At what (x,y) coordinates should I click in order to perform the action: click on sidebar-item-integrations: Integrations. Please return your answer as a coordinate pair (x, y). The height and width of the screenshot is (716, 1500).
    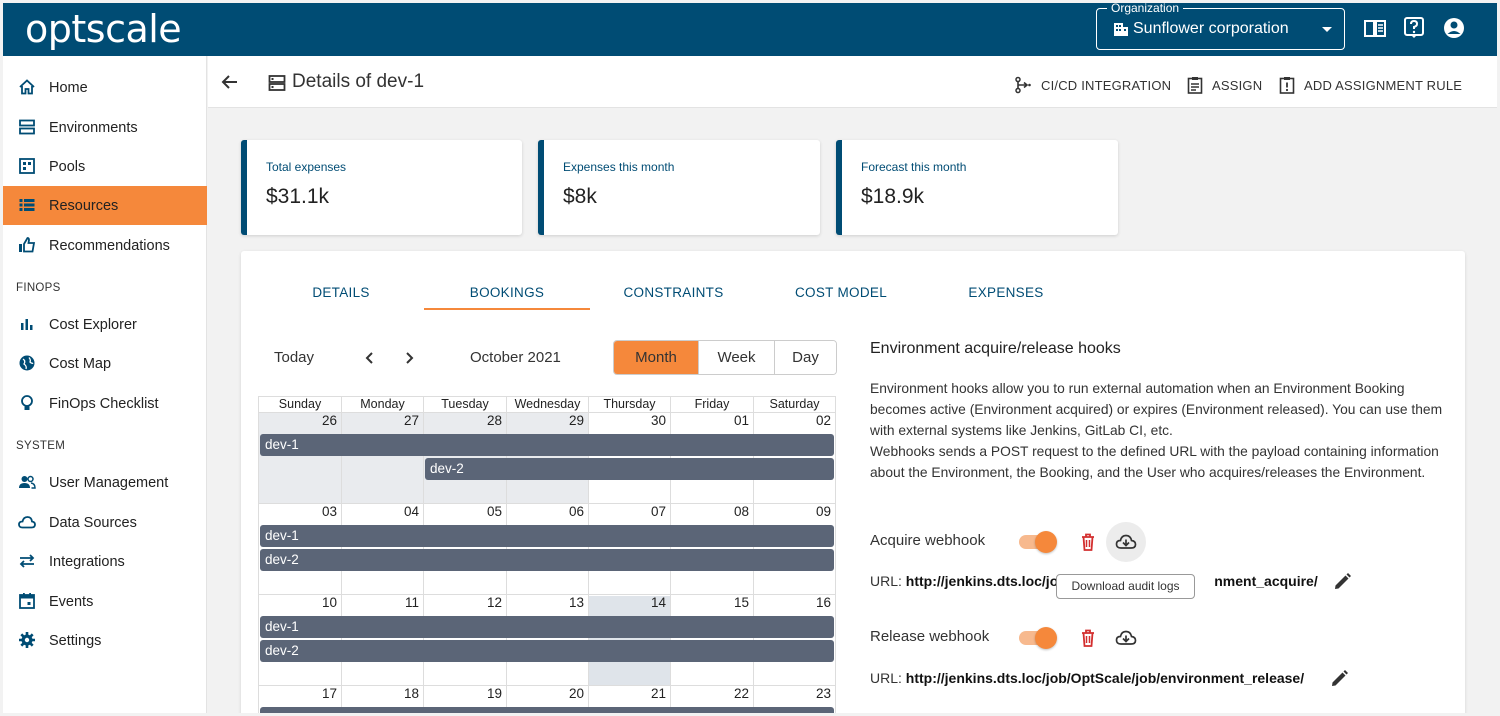
    Looking at the image, I should click on (105, 561).